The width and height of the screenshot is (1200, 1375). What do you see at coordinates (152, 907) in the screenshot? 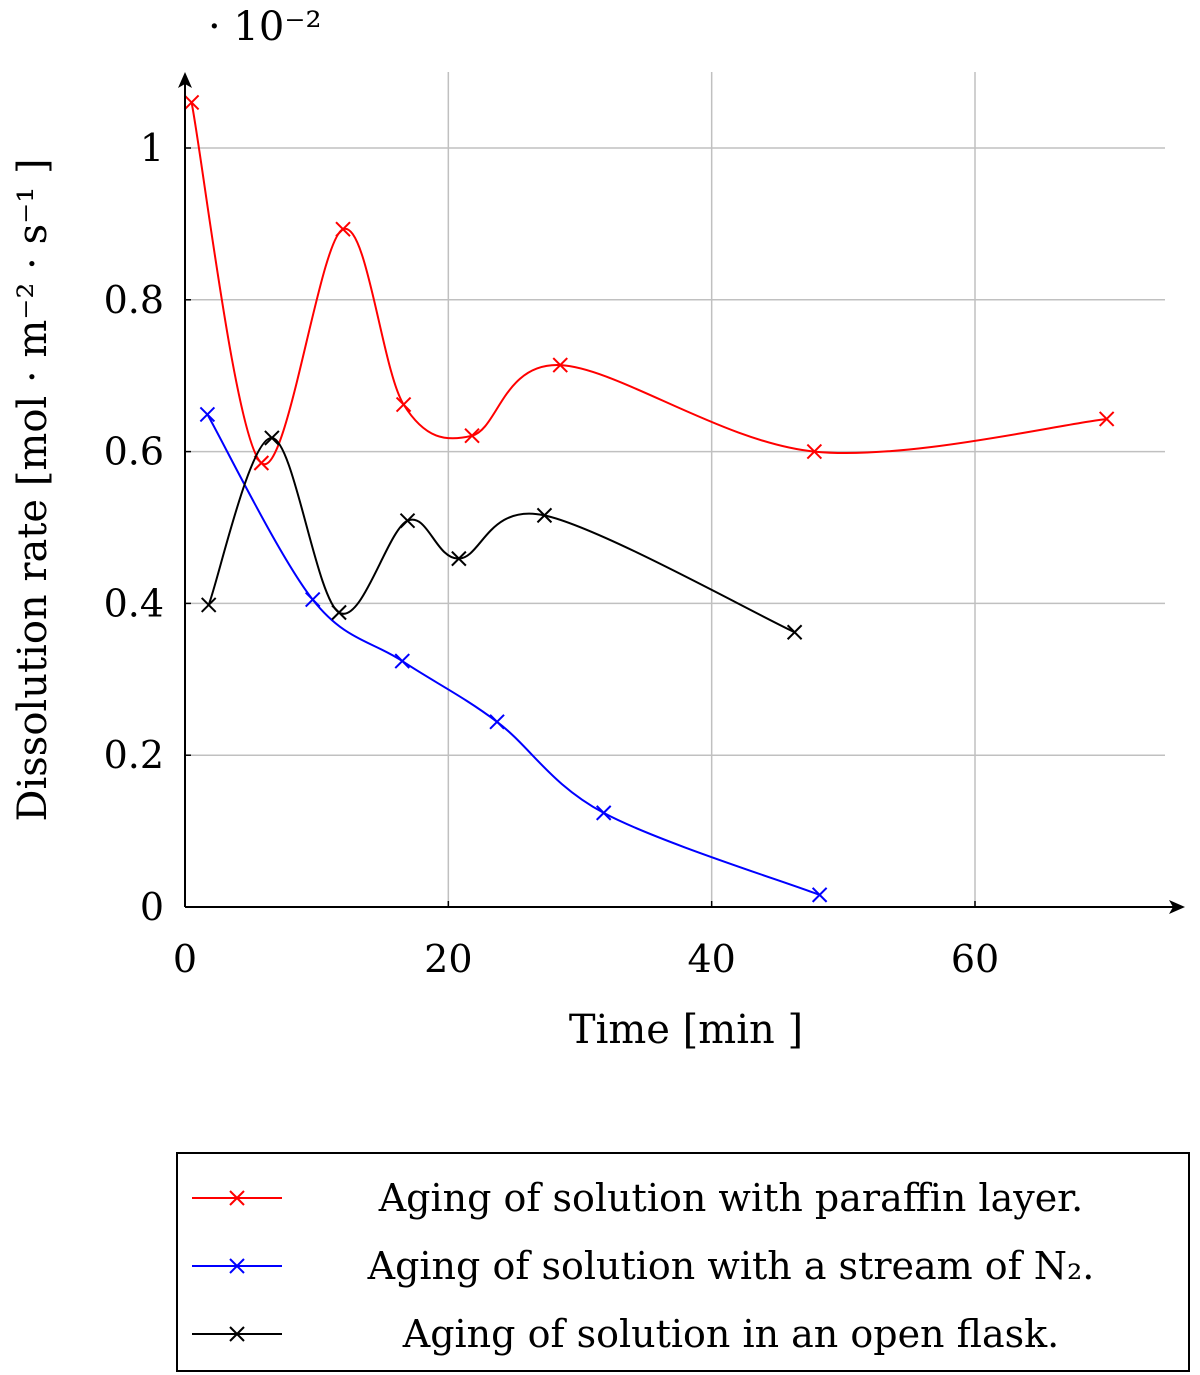
I see `y-tick-label: 0` at bounding box center [152, 907].